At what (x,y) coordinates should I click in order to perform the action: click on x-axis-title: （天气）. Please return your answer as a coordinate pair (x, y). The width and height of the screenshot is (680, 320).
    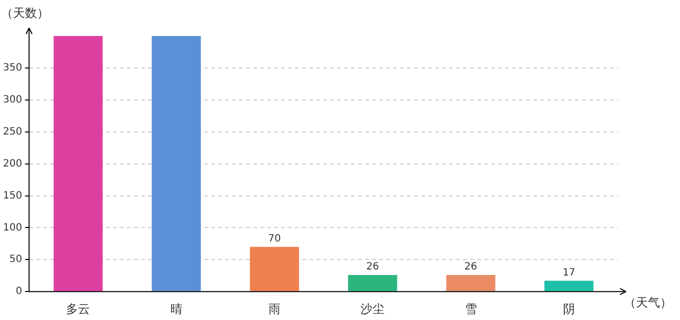
    Looking at the image, I should click on (648, 303).